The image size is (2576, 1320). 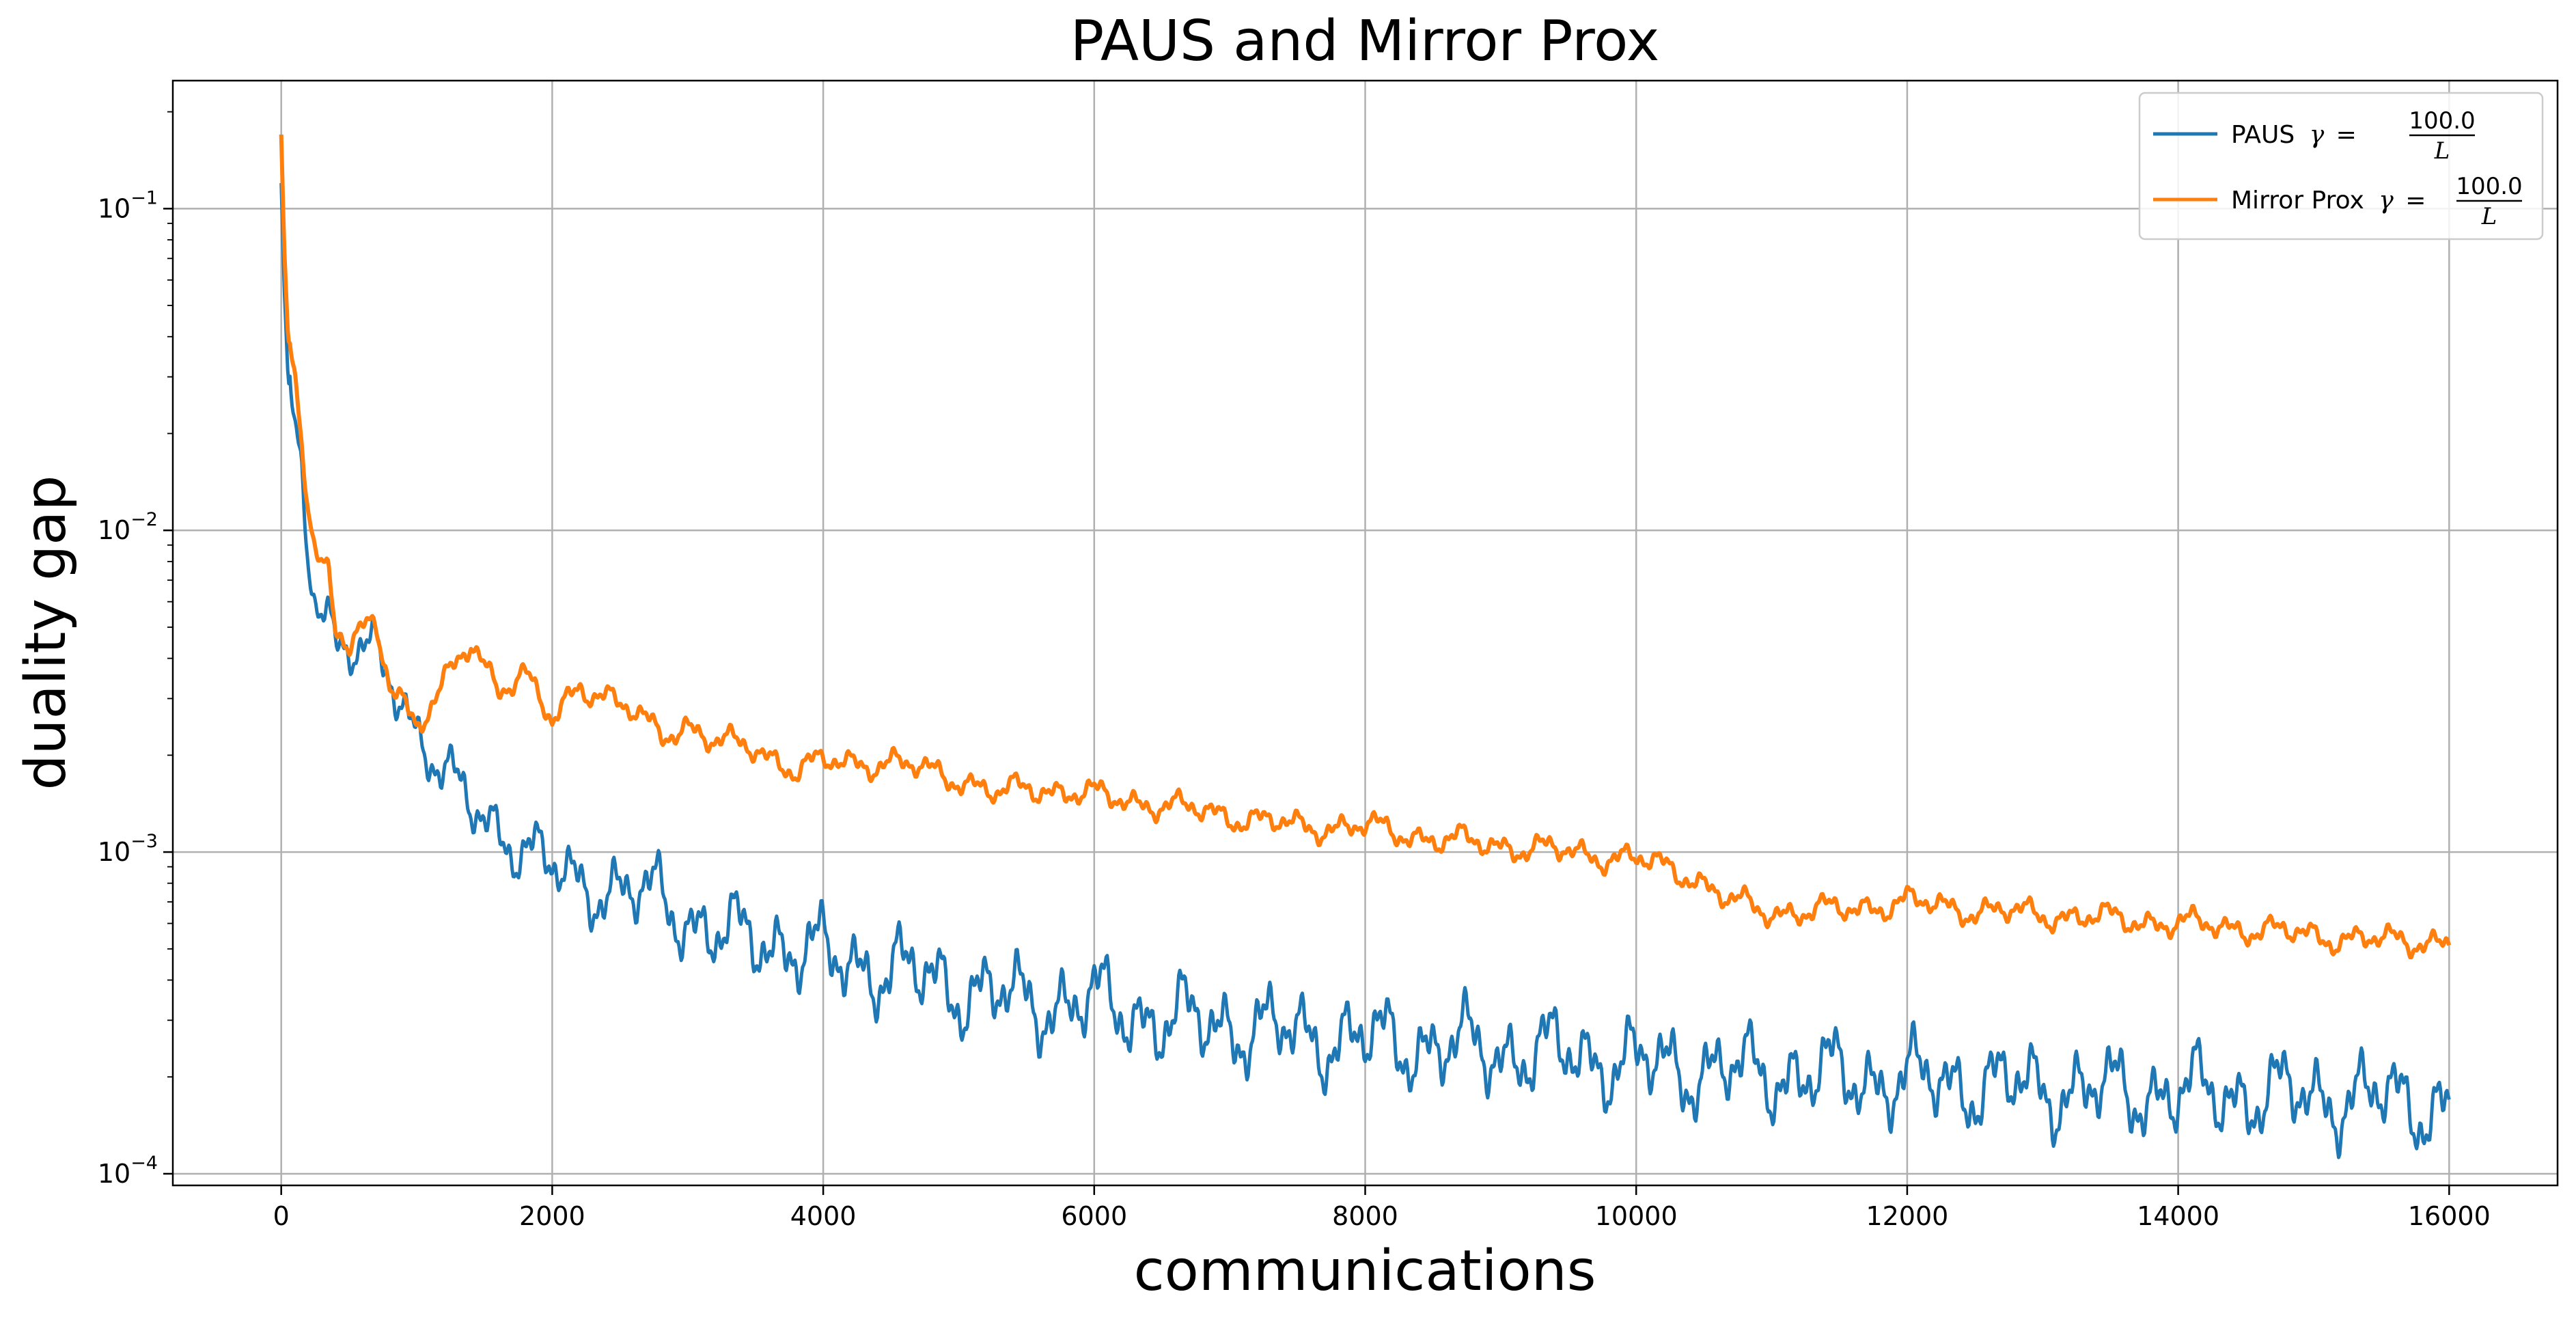 I want to click on x-tick-label: 16000, so click(x=2449, y=1216).